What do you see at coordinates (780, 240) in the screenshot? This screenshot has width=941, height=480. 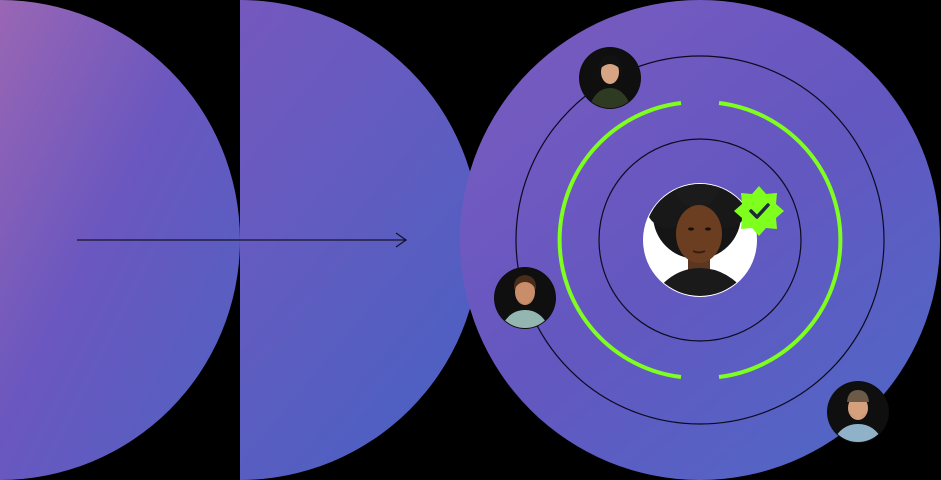 I see `green-arc-right` at bounding box center [780, 240].